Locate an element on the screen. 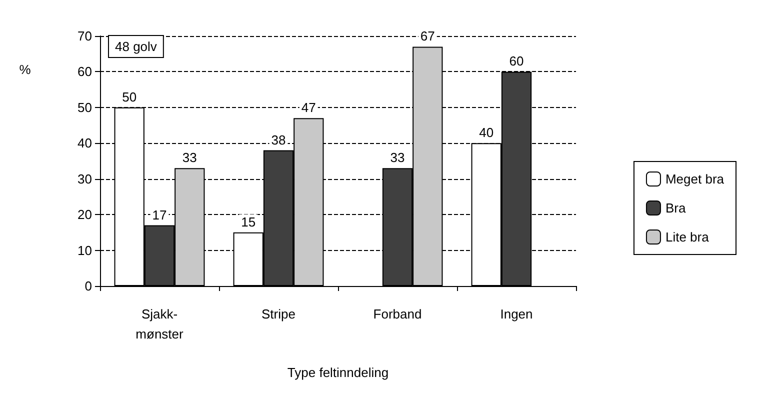 This screenshot has height=416, width=766. x-axis-title: Type feltinndeling is located at coordinates (338, 372).